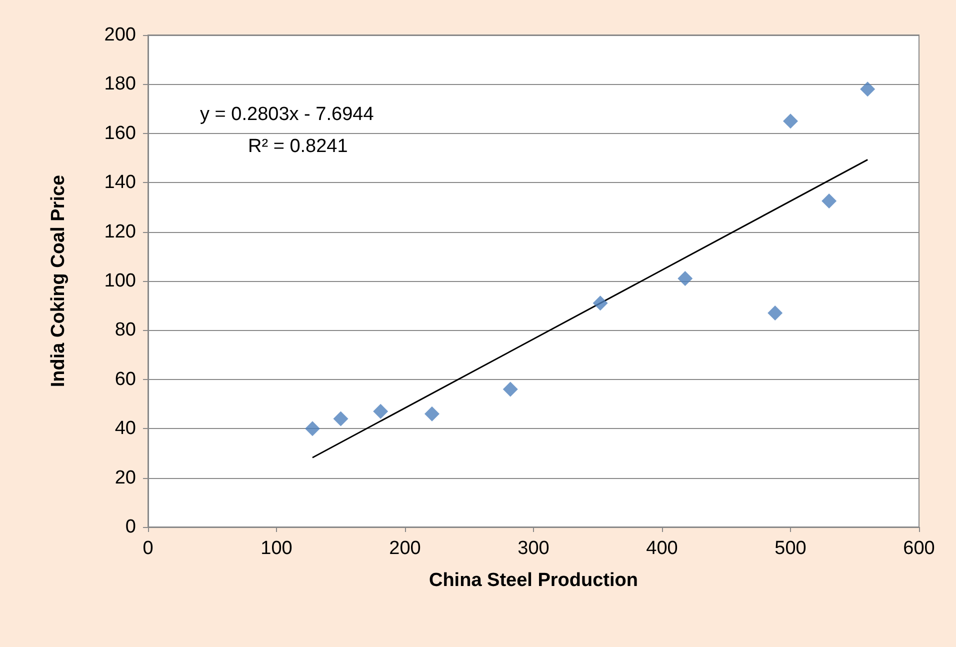 Image resolution: width=956 pixels, height=647 pixels. What do you see at coordinates (125, 330) in the screenshot?
I see `y-tick-label: 80` at bounding box center [125, 330].